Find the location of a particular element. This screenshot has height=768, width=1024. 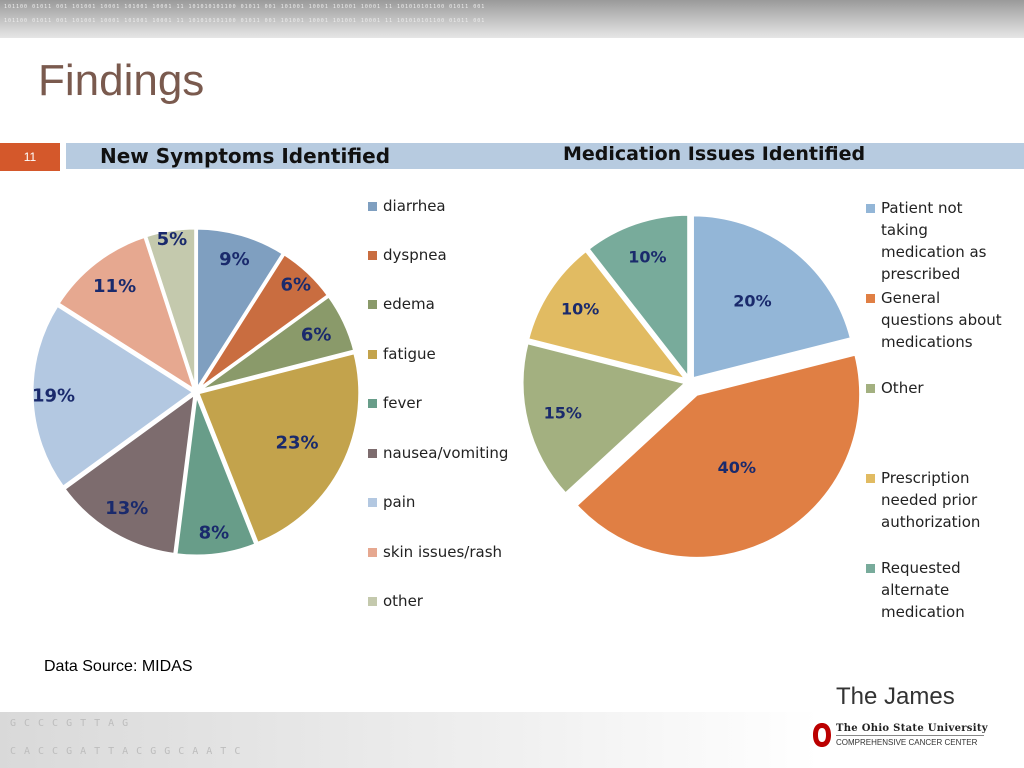

institution-name: The Ohio State University is located at coordinates (912, 728).